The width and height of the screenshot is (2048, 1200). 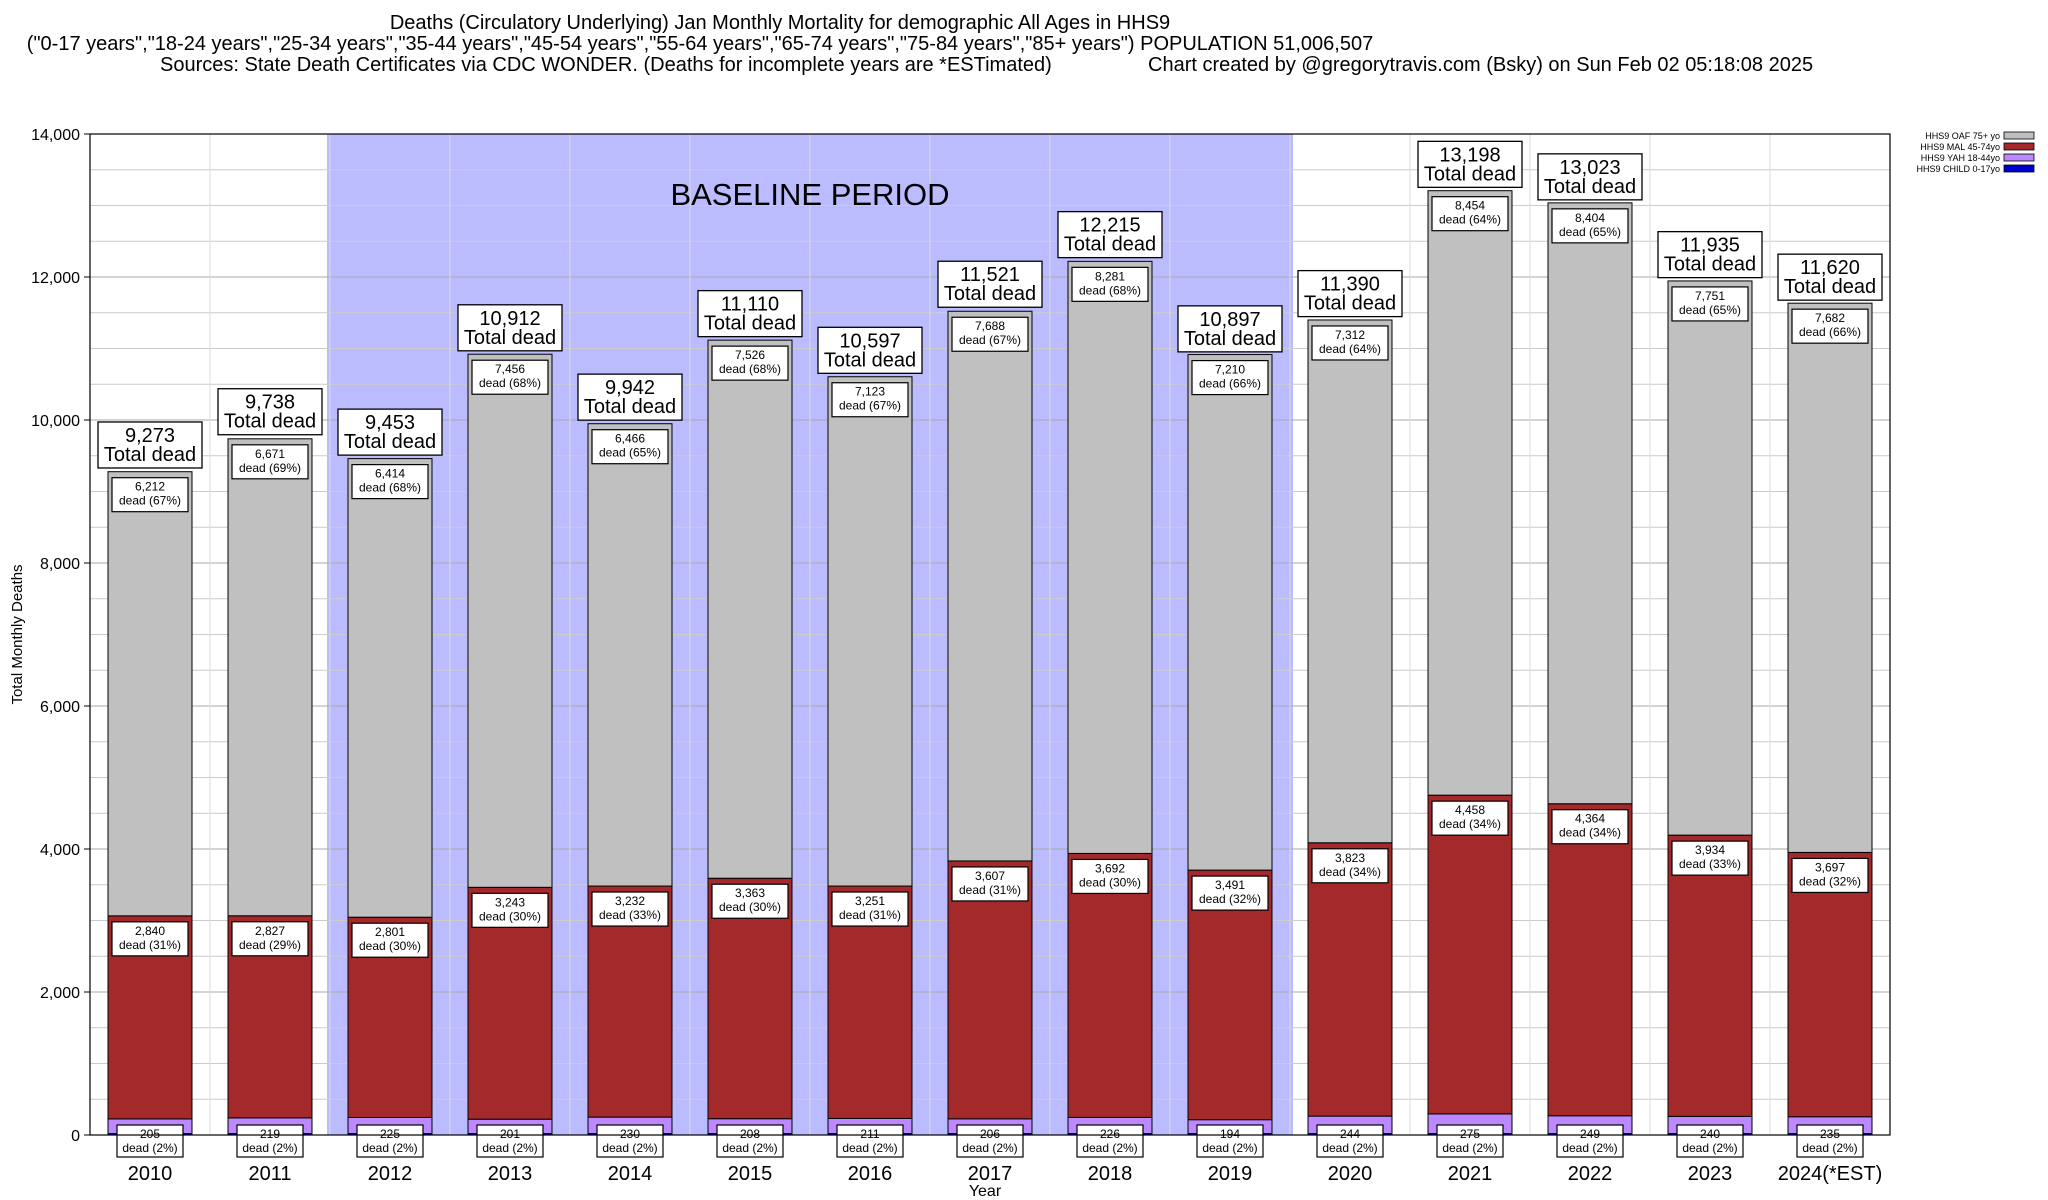 I want to click on total-value: 11,110, so click(x=750, y=305).